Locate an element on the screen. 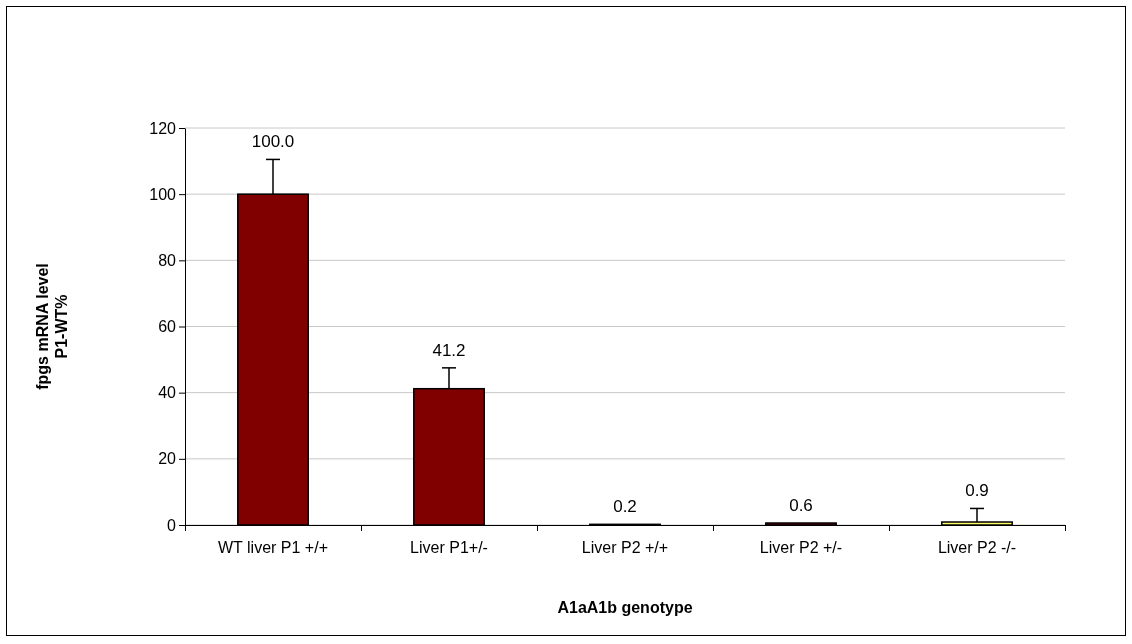 Image resolution: width=1132 pixels, height=644 pixels. y-axis-title: fpgs mRNA level P1-WT% is located at coordinates (52, 326).